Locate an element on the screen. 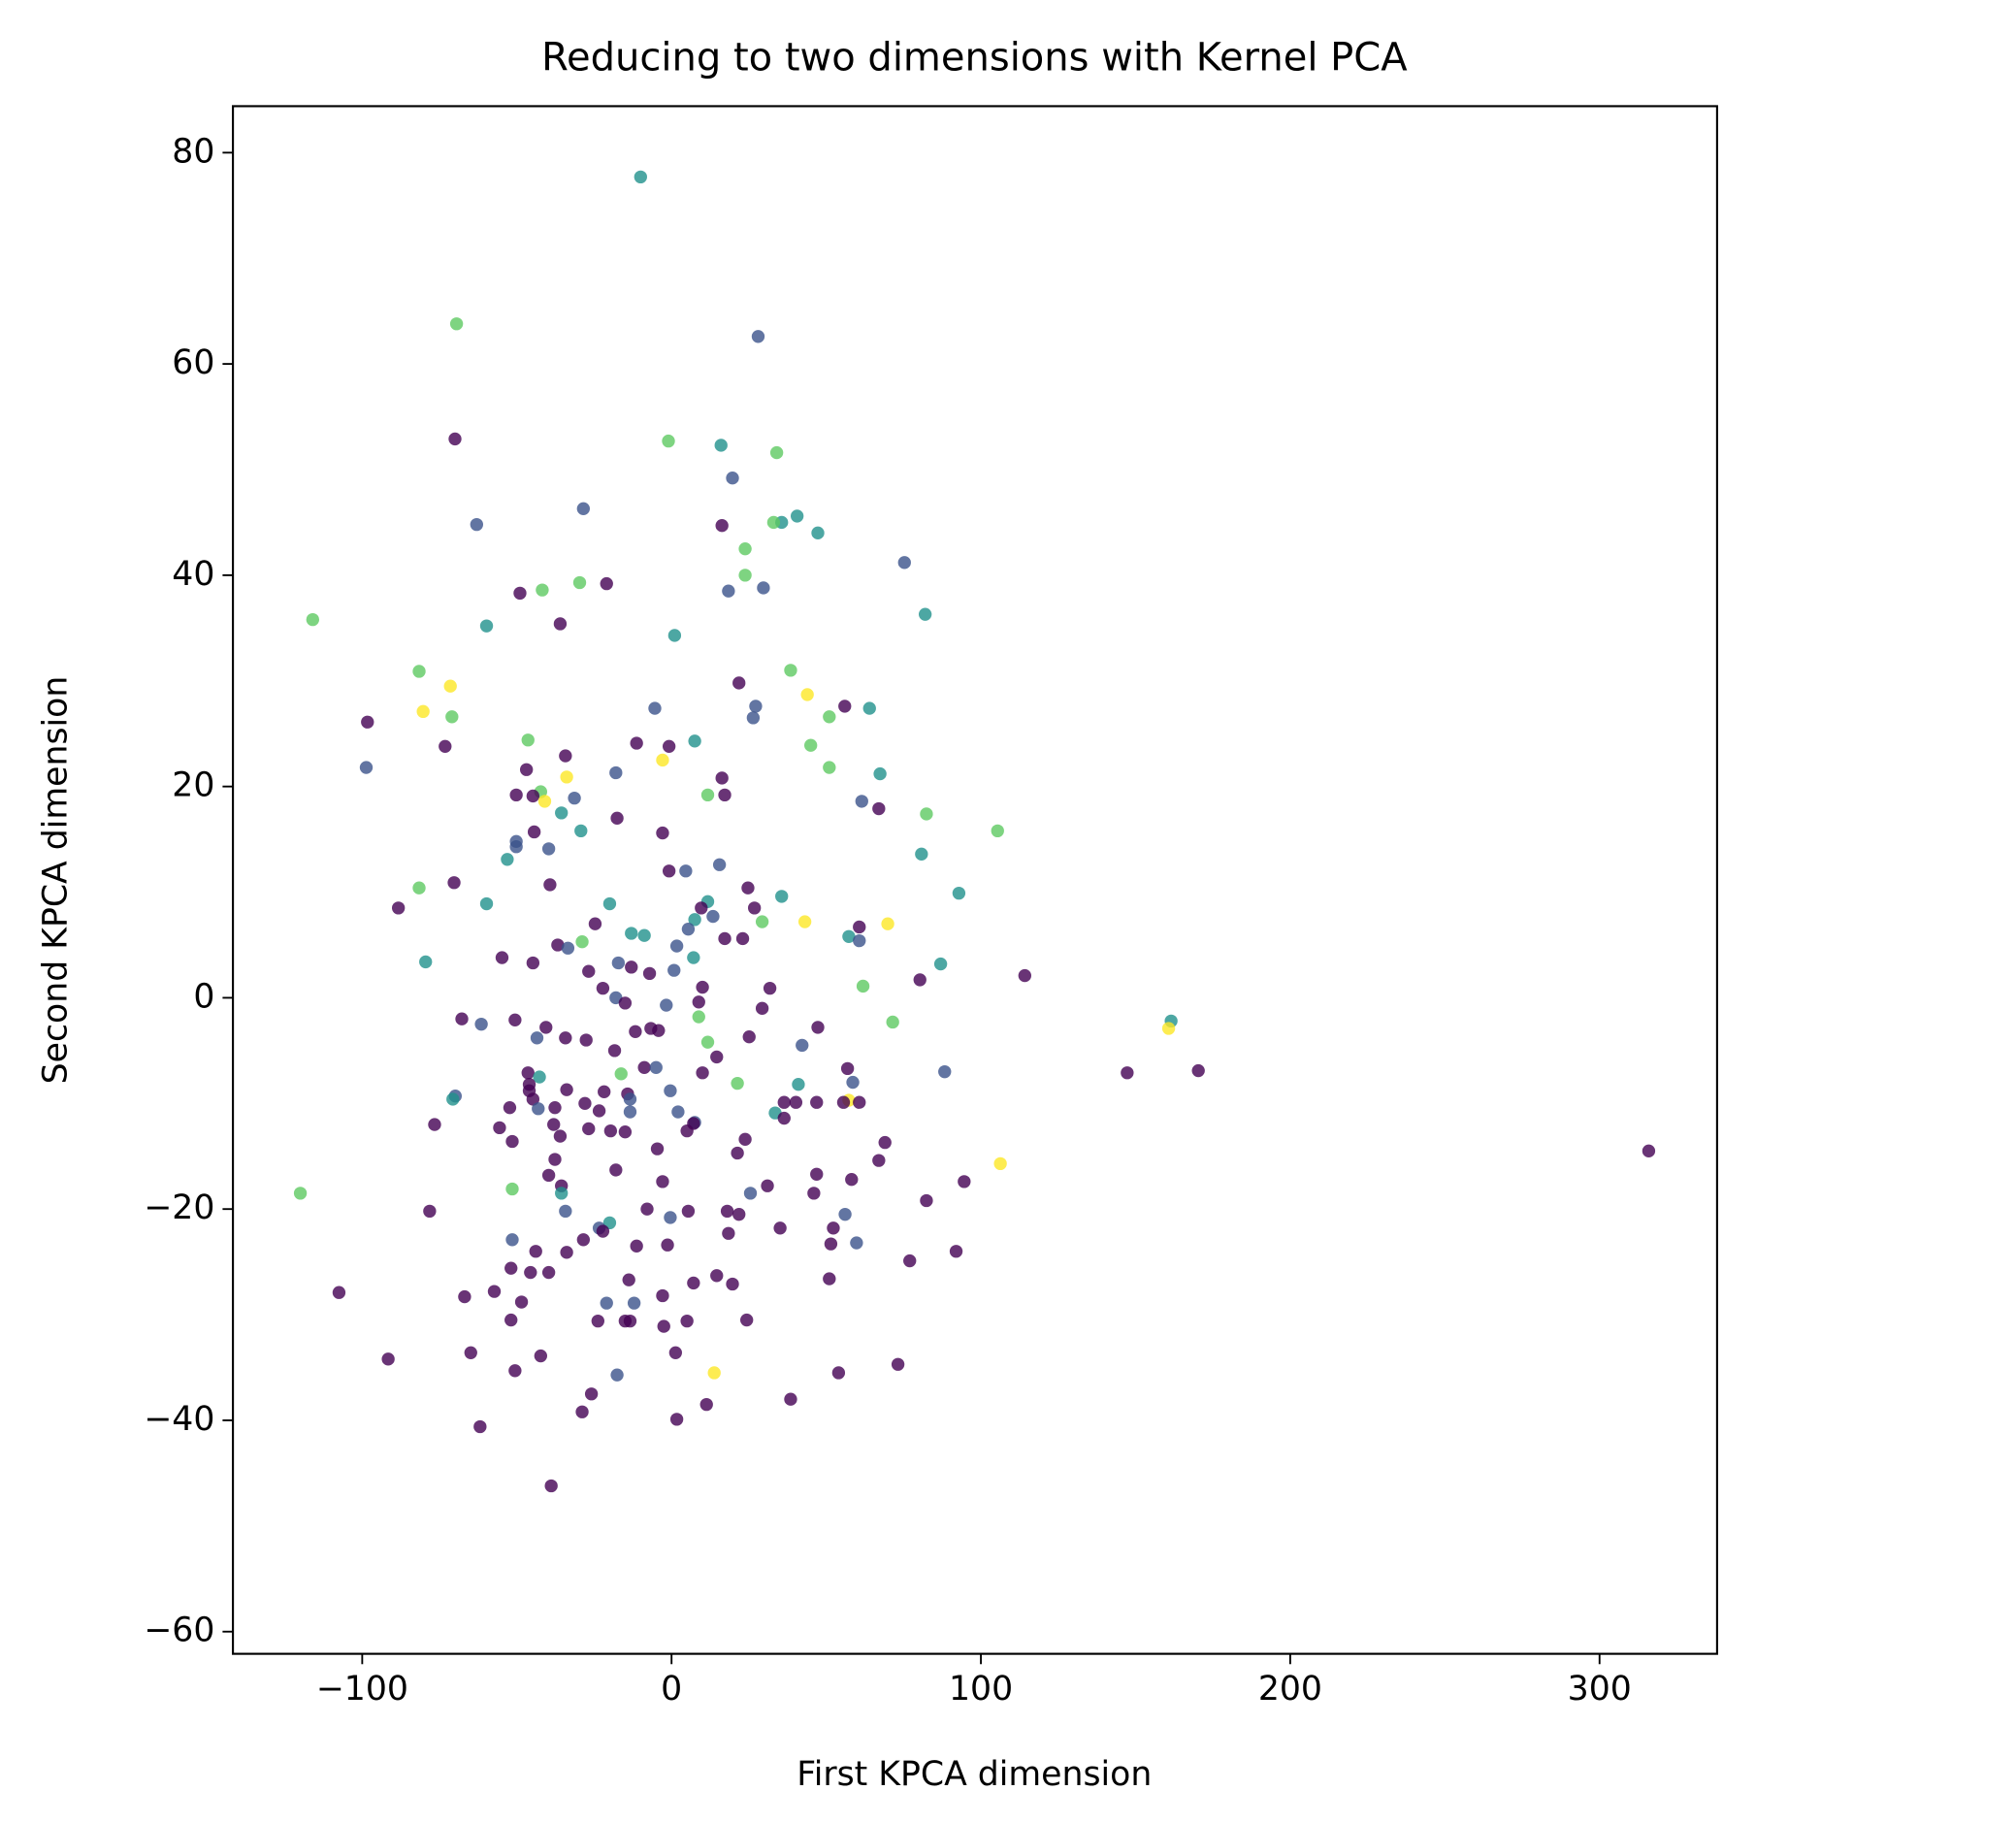  x-axis-label: First KPCA dimension is located at coordinates (974, 1774).